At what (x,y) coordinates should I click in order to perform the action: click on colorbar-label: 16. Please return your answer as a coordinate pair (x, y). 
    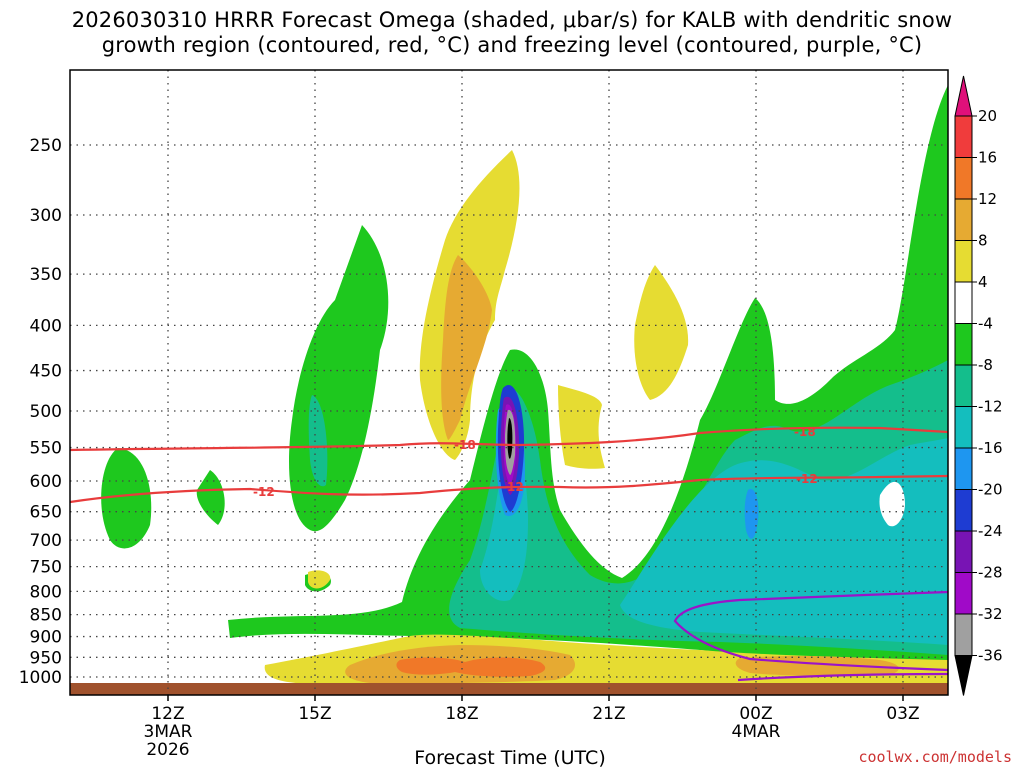
    Looking at the image, I should click on (987, 158).